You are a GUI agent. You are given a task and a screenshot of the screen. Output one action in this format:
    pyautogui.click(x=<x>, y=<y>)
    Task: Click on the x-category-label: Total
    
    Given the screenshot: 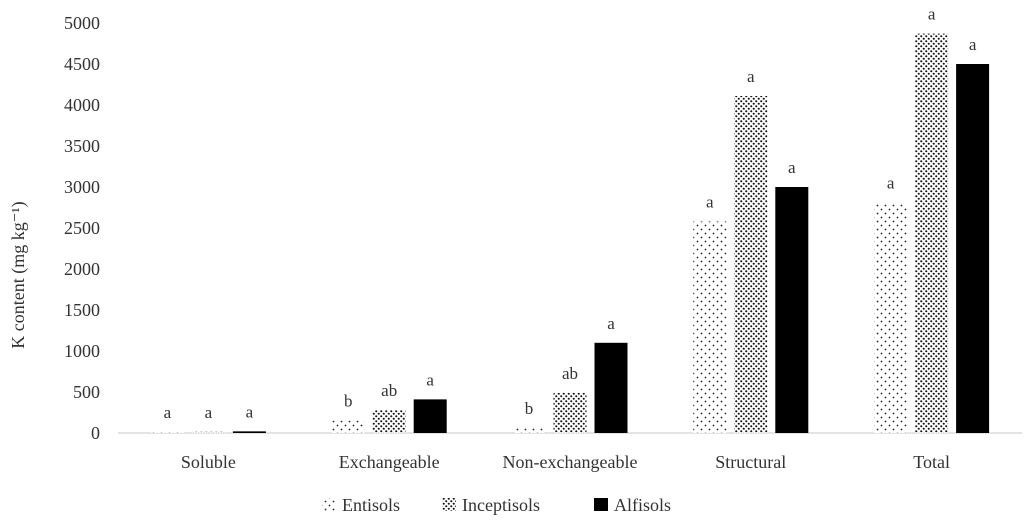 What is the action you would take?
    pyautogui.click(x=931, y=462)
    